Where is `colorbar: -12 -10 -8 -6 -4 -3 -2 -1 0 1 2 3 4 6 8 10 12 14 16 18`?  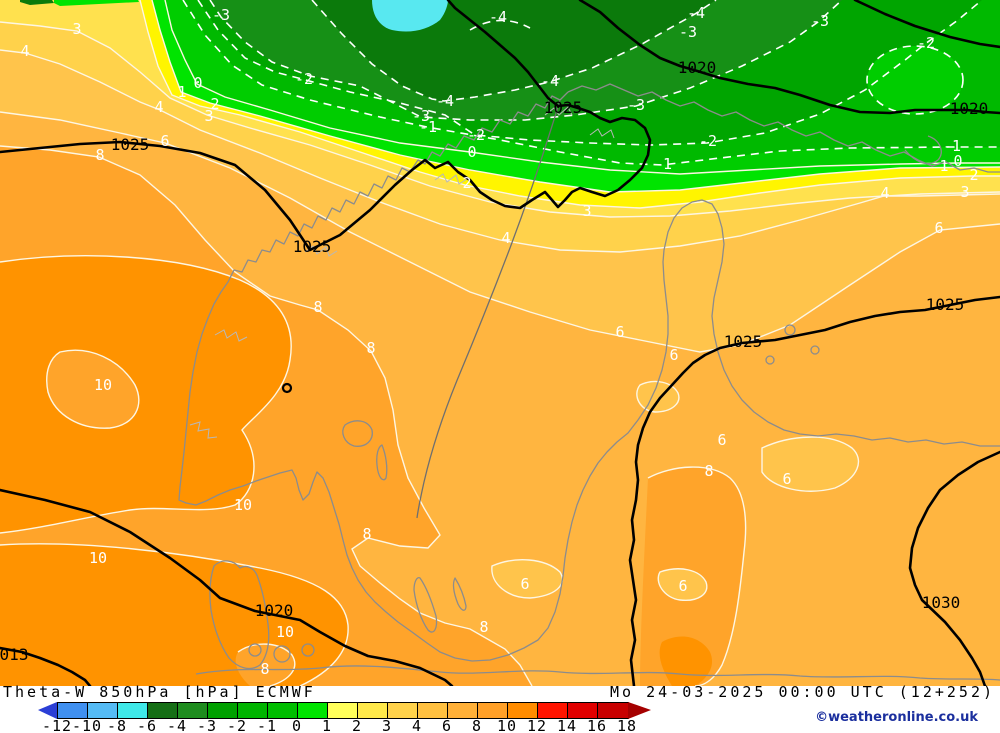 colorbar: -12 -10 -8 -6 -4 -3 -2 -1 0 1 2 3 4 6 8 10 12 14 16 18 is located at coordinates (500, 709).